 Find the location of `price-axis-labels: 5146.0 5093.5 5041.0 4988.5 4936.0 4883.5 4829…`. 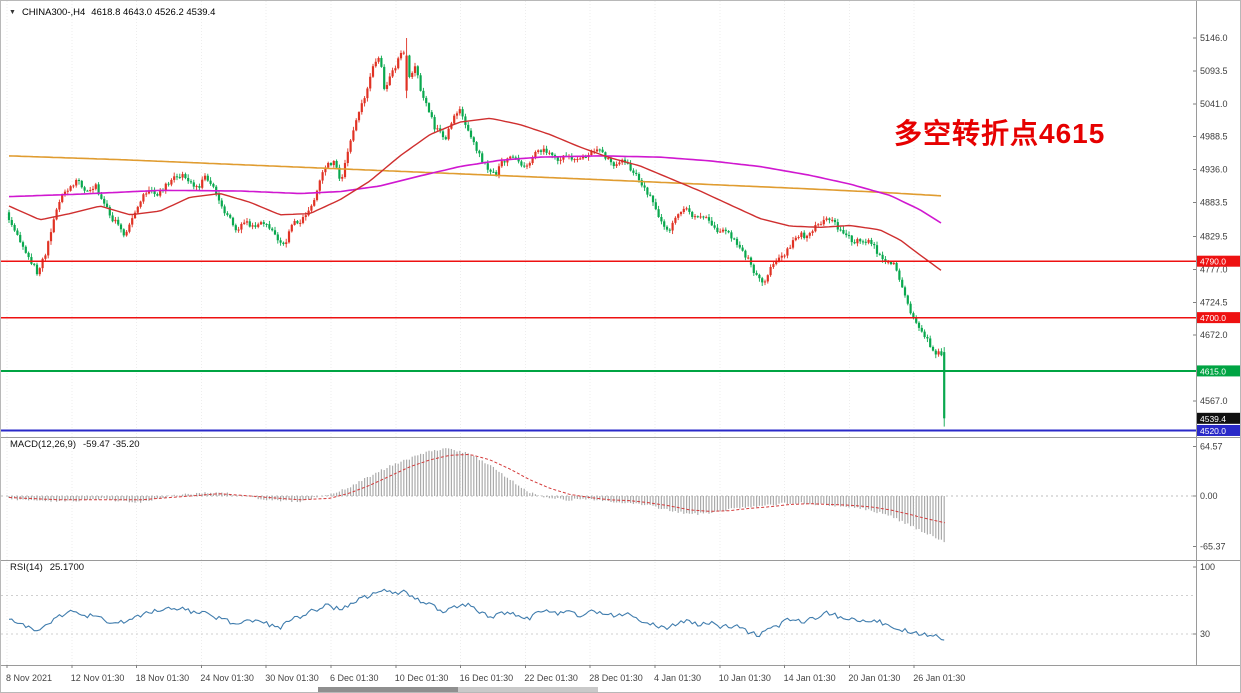

price-axis-labels: 5146.0 5093.5 5041.0 4988.5 4936.0 4883.5 4829… is located at coordinates (1210, 219).